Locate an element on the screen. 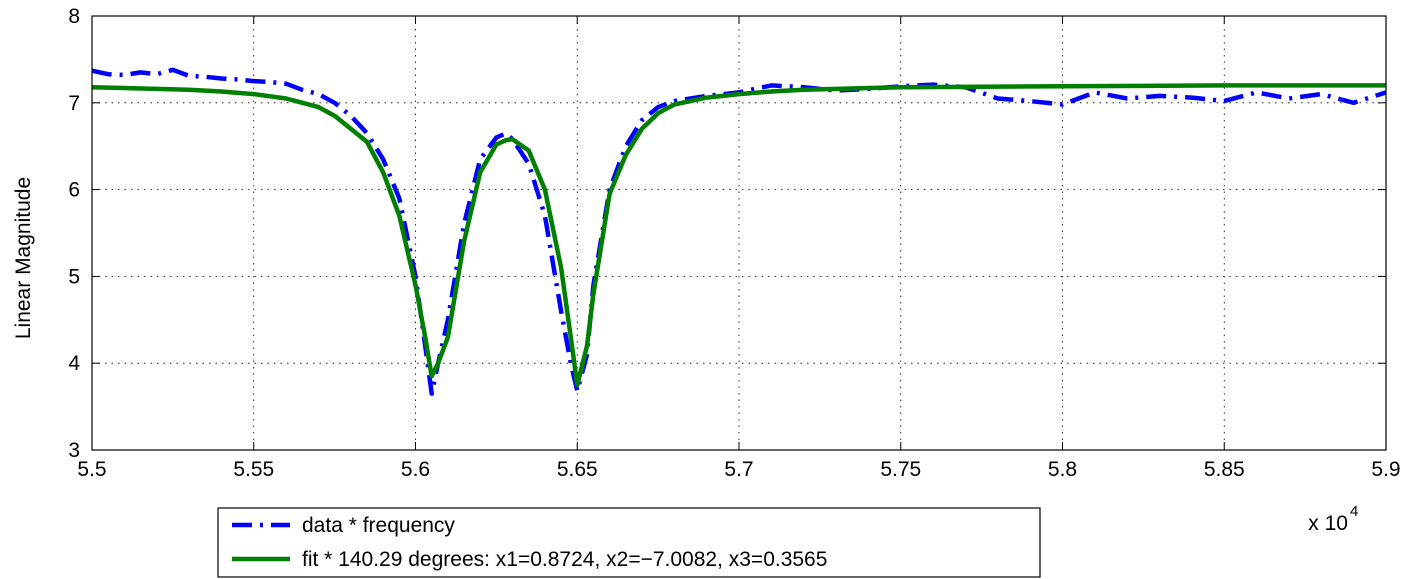 This screenshot has width=1410, height=579. x-tick-label: 5.55 is located at coordinates (253, 469).